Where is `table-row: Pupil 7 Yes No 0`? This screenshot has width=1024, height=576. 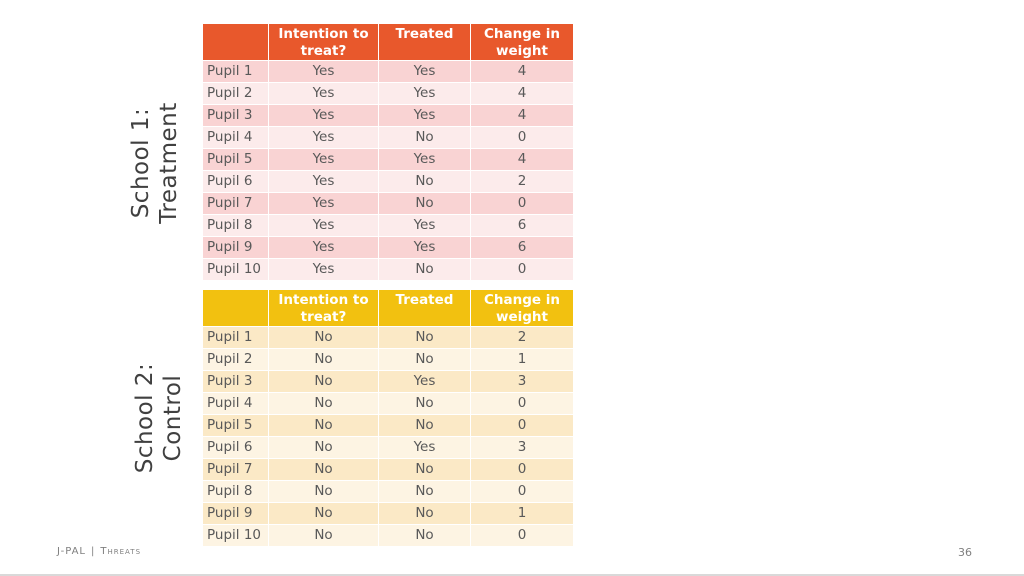
table-row: Pupil 7 Yes No 0 is located at coordinates (388, 203).